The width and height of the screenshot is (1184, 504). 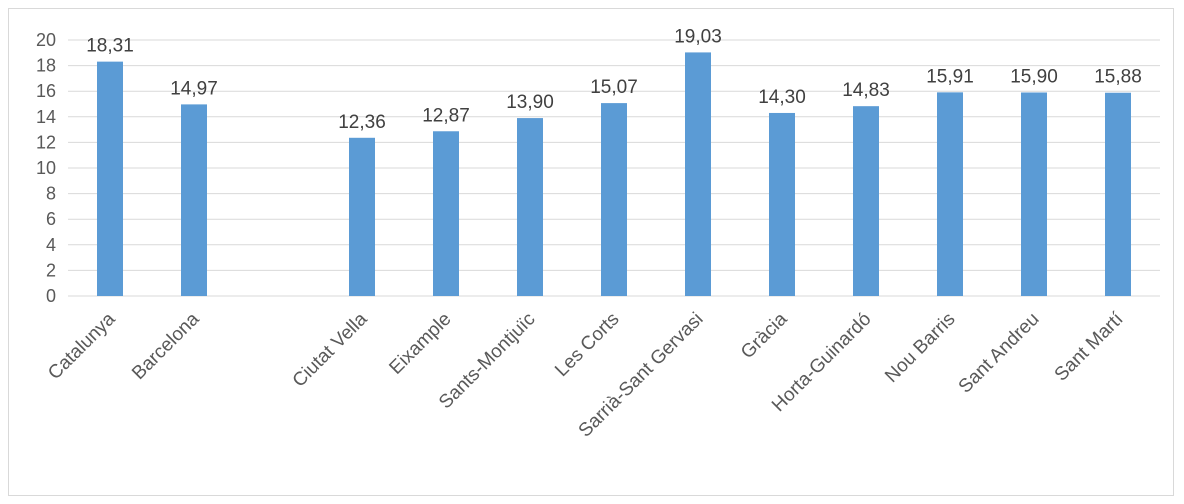 I want to click on data-label: 15,91, so click(x=950, y=76).